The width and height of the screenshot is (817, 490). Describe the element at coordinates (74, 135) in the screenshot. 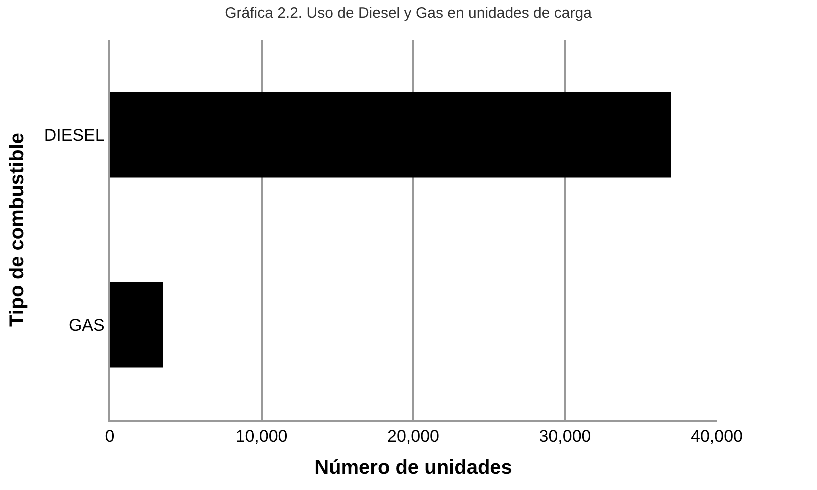

I see `y-tick-label: DIESEL` at that location.